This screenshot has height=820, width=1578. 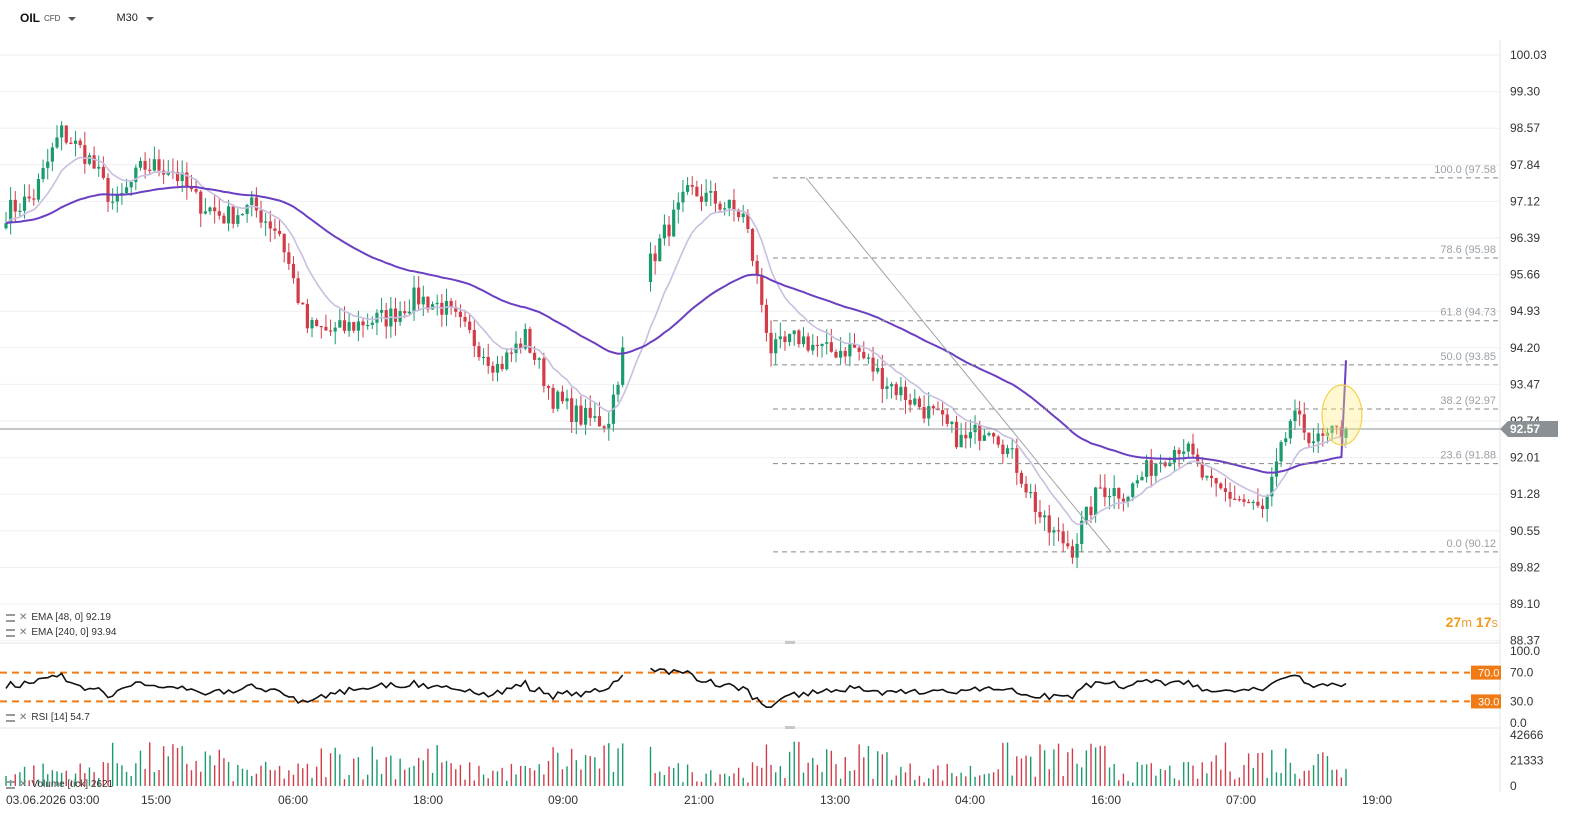 What do you see at coordinates (1342, 415) in the screenshot?
I see `highlight-ellipse` at bounding box center [1342, 415].